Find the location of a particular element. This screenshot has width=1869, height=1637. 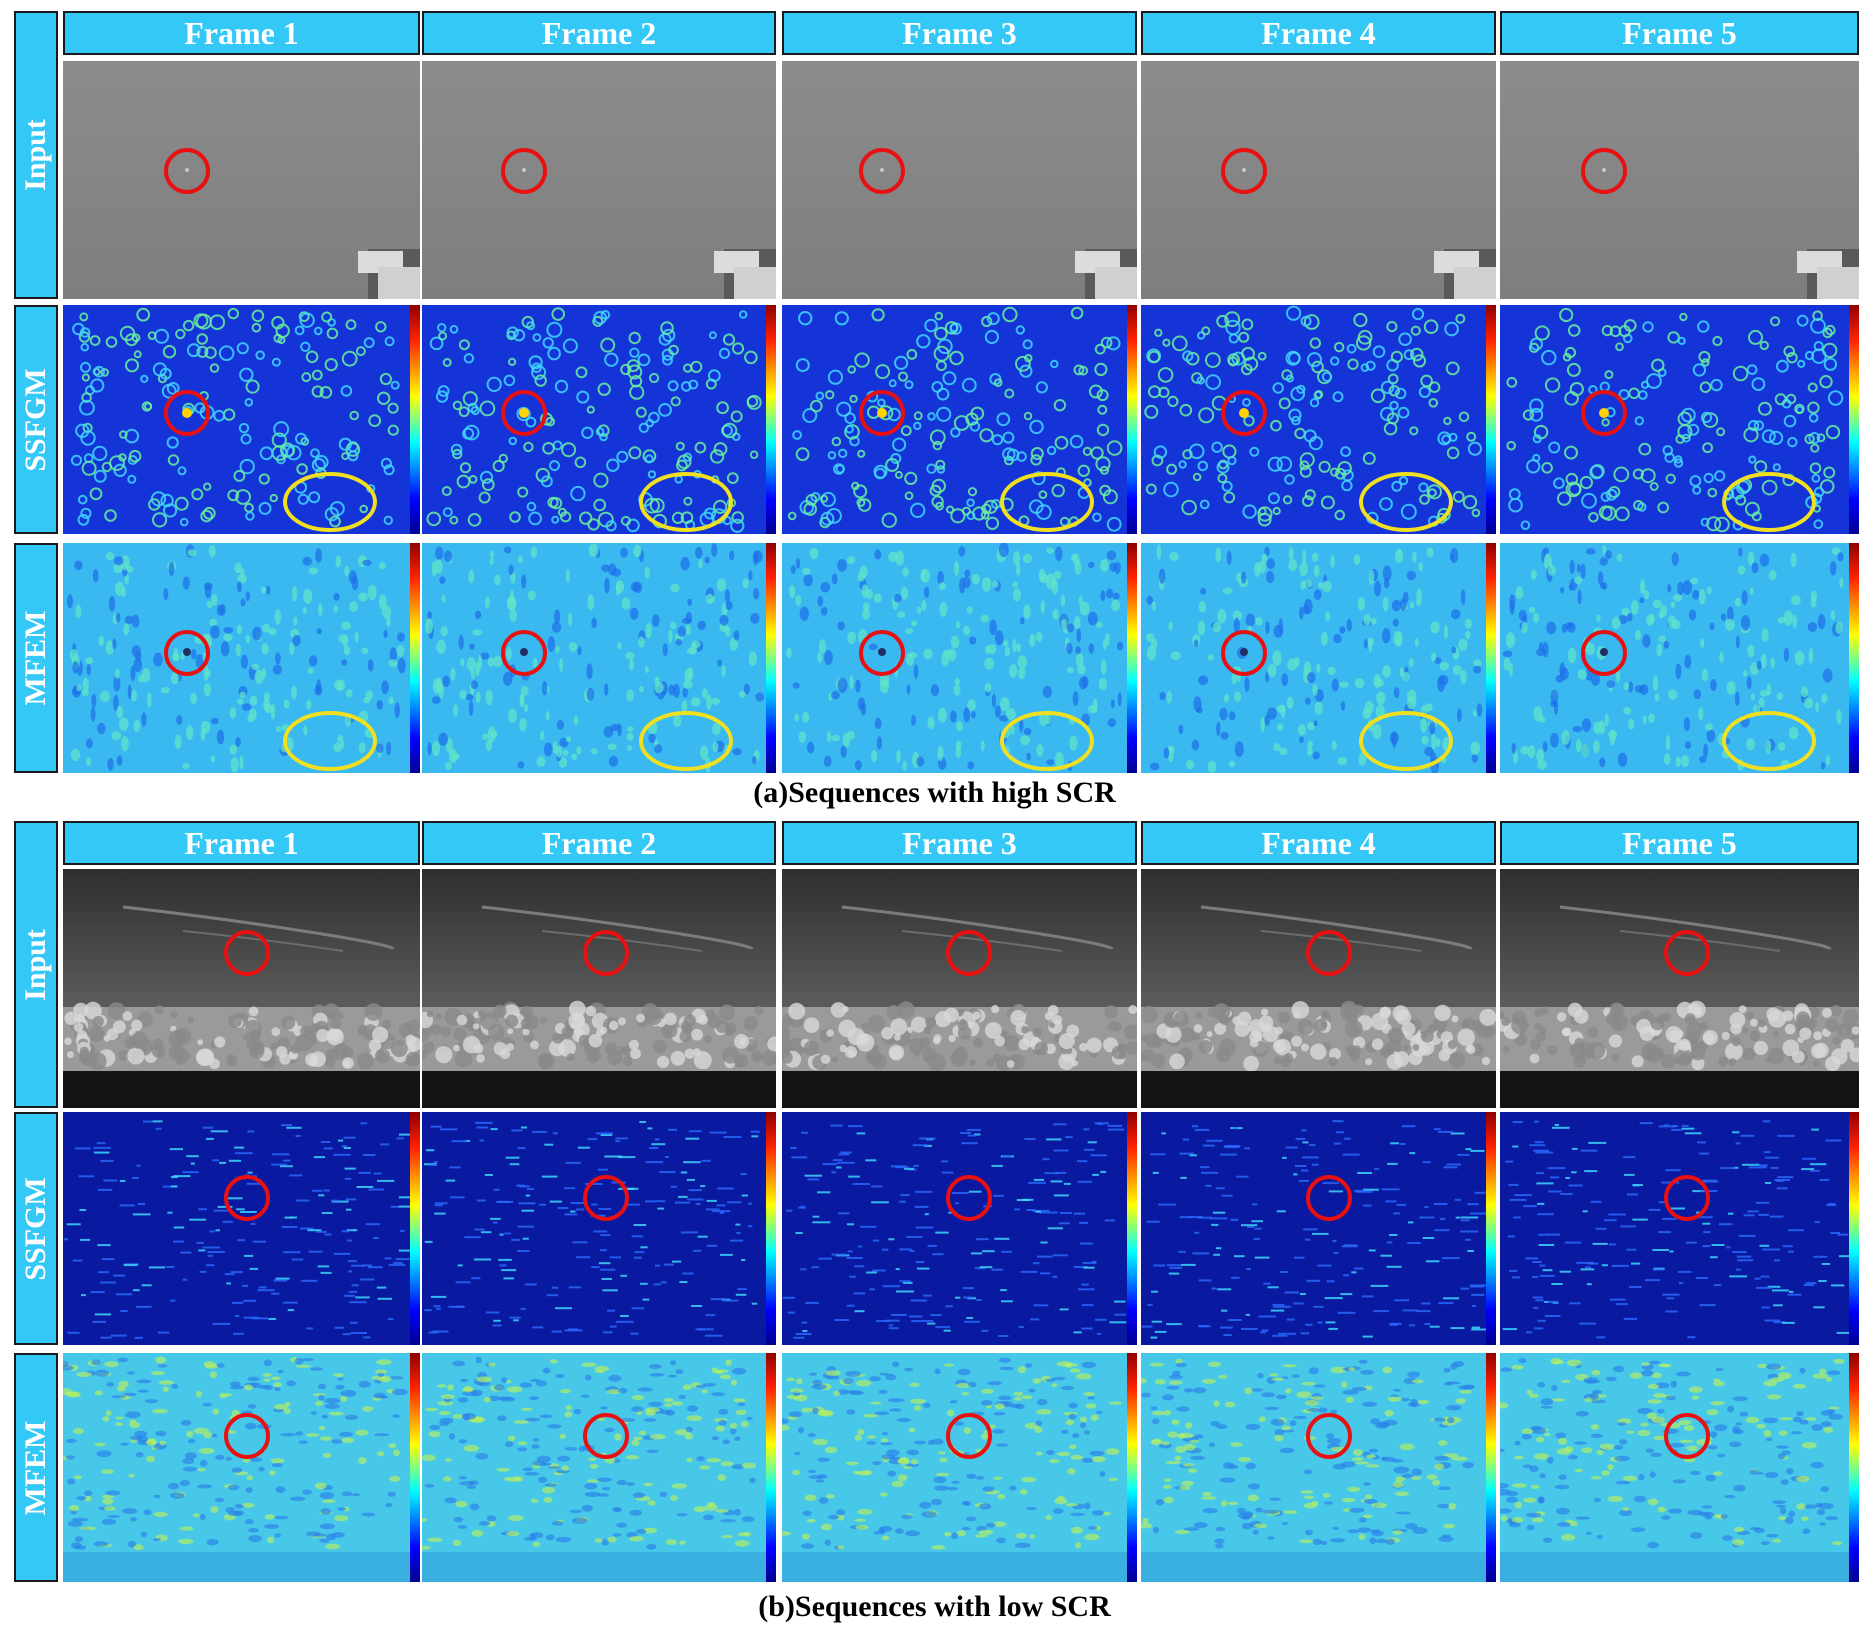

row-label-ssfgm-text: SSFGM is located at coordinates (35, 1228).